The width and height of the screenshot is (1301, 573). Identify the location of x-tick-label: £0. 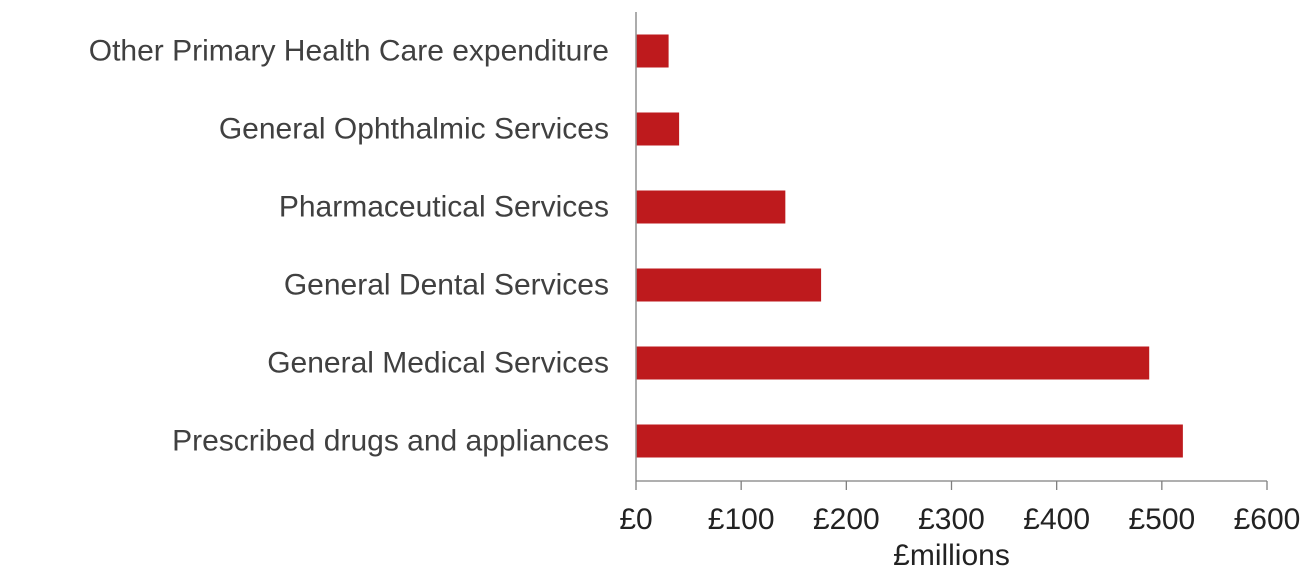
(635, 519).